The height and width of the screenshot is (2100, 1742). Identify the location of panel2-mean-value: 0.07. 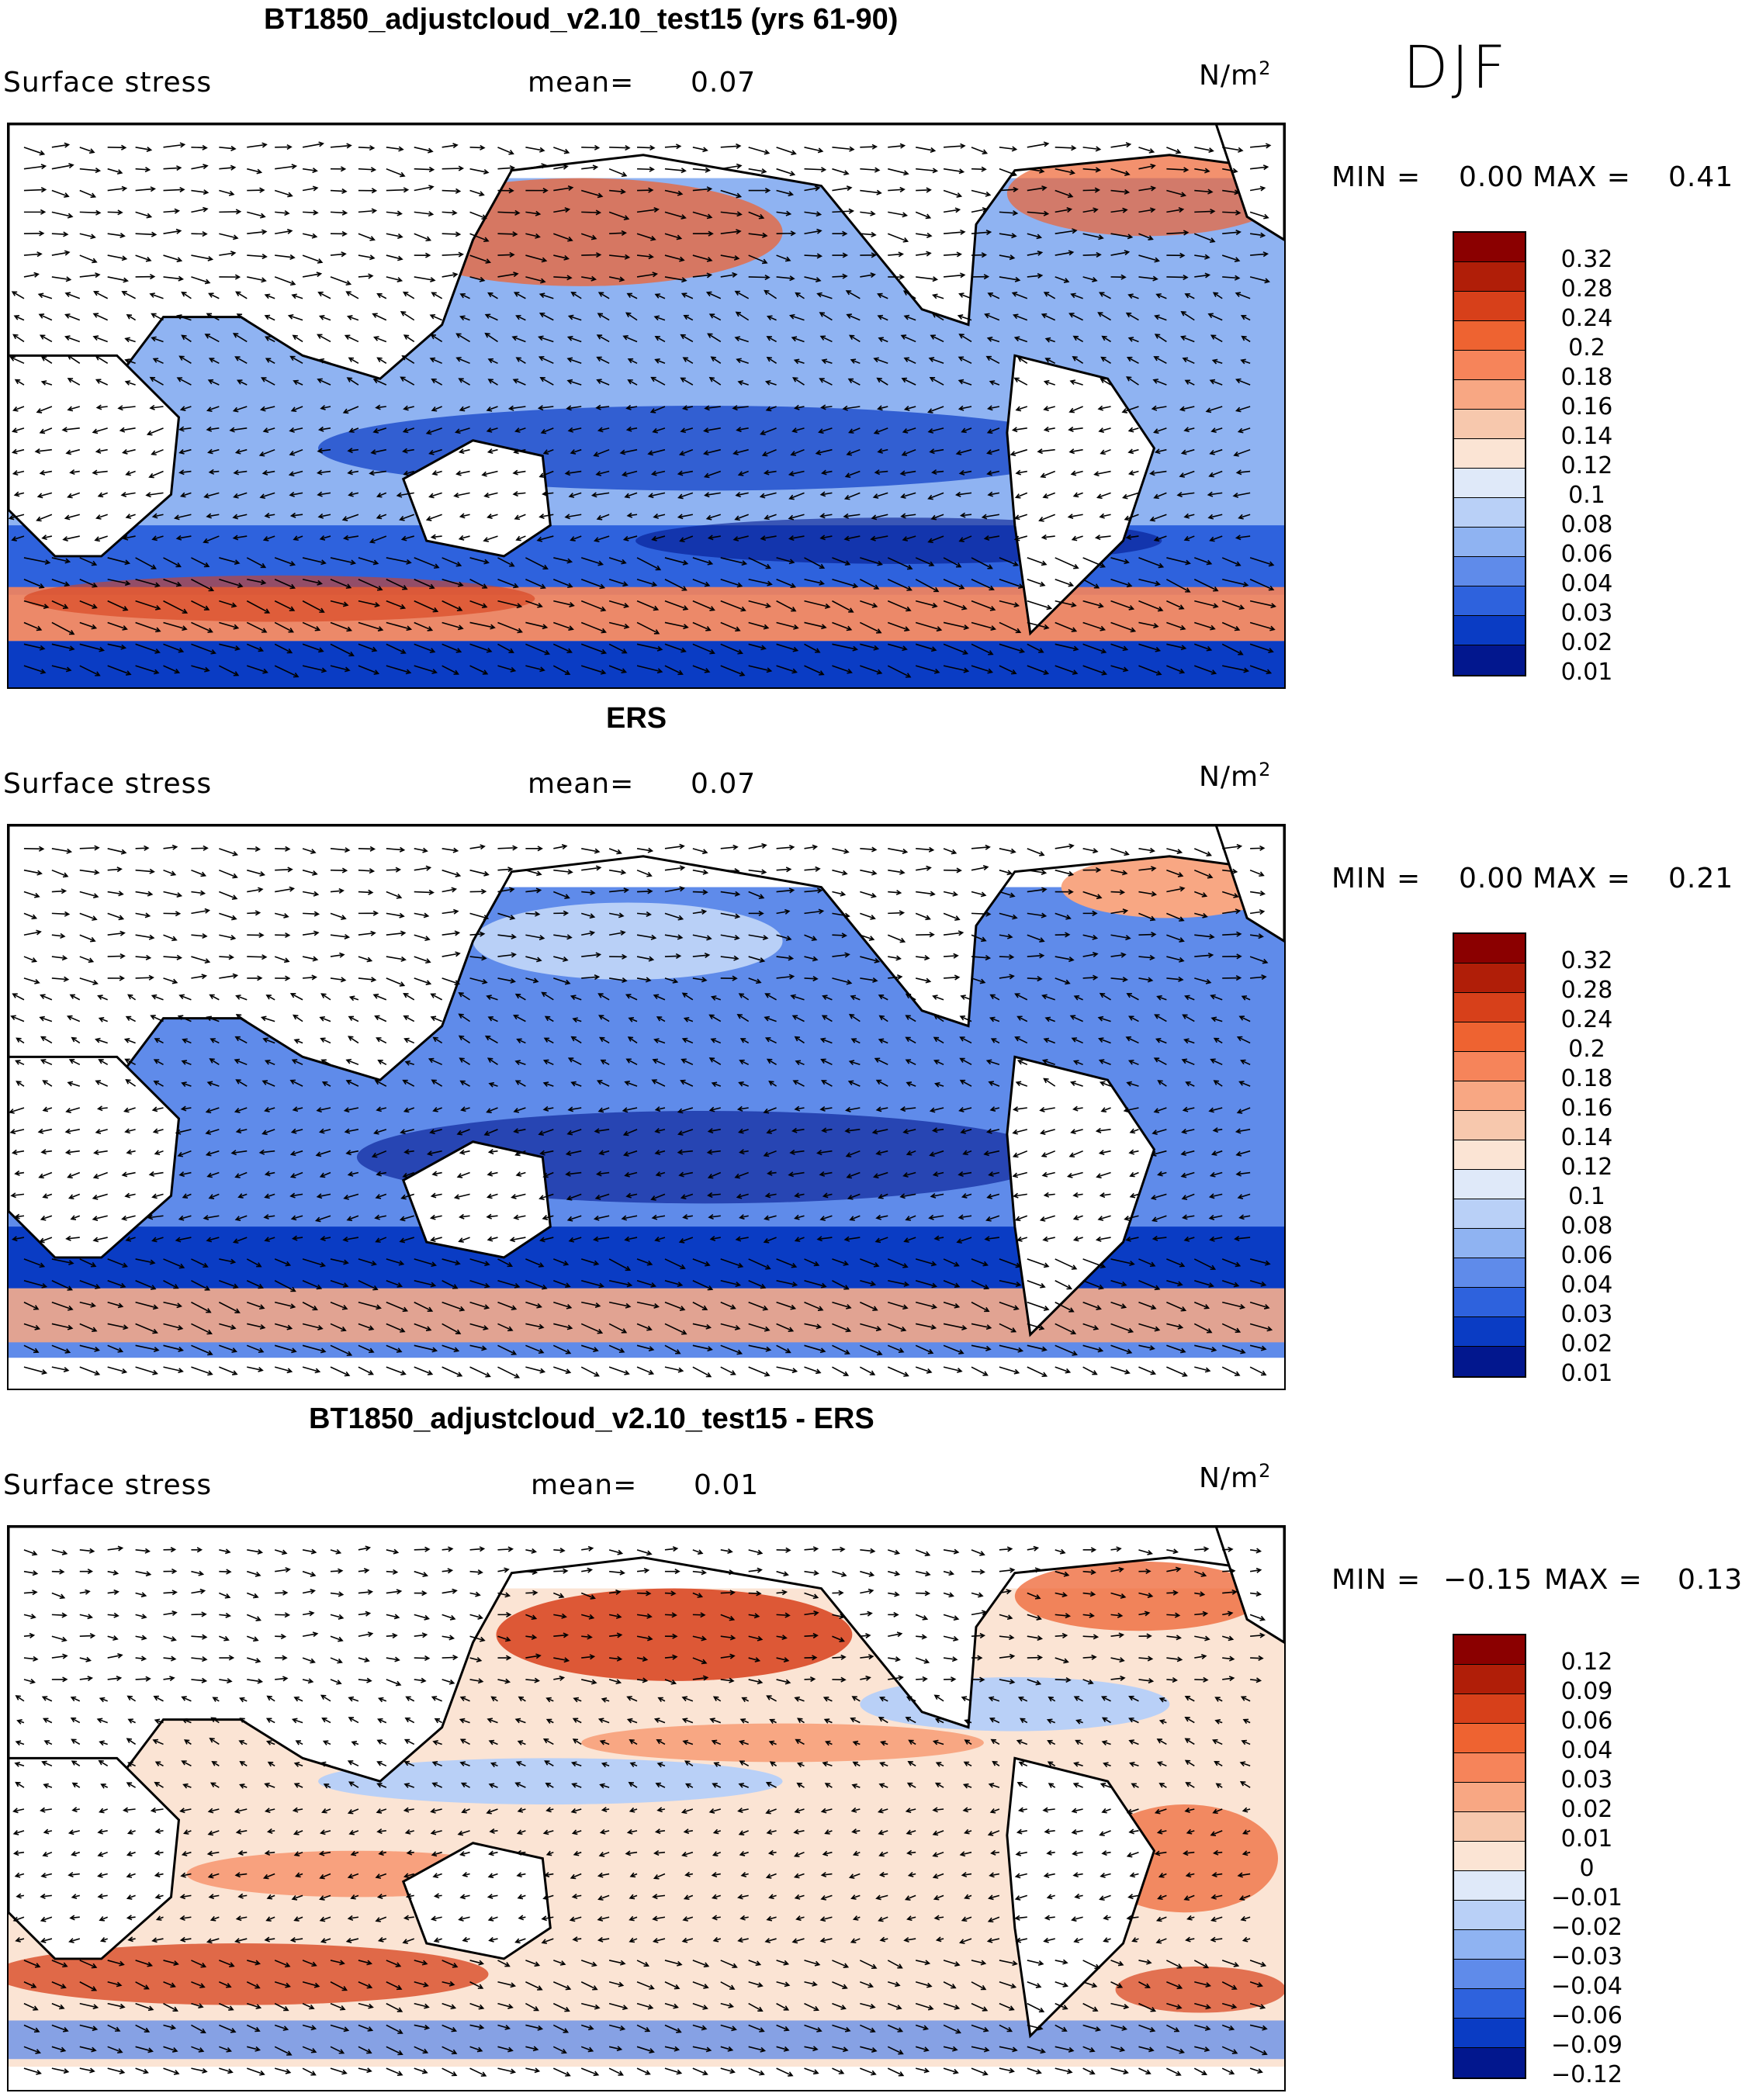
(724, 784).